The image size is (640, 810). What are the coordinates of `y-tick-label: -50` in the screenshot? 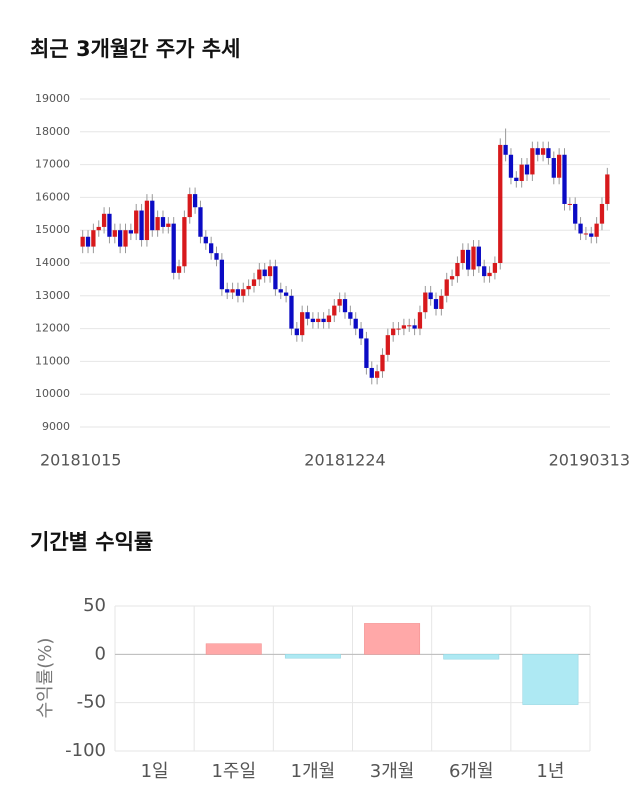 It's located at (91, 702).